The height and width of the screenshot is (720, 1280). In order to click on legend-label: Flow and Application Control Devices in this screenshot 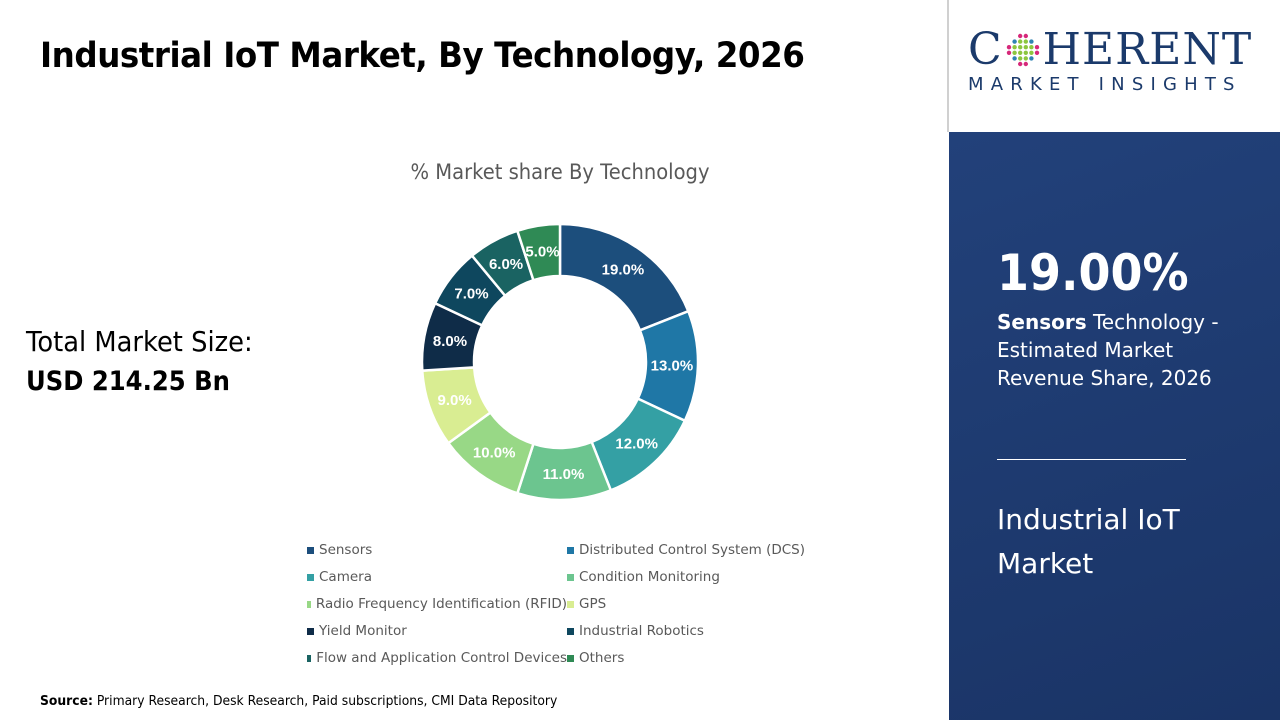, I will do `click(441, 658)`.